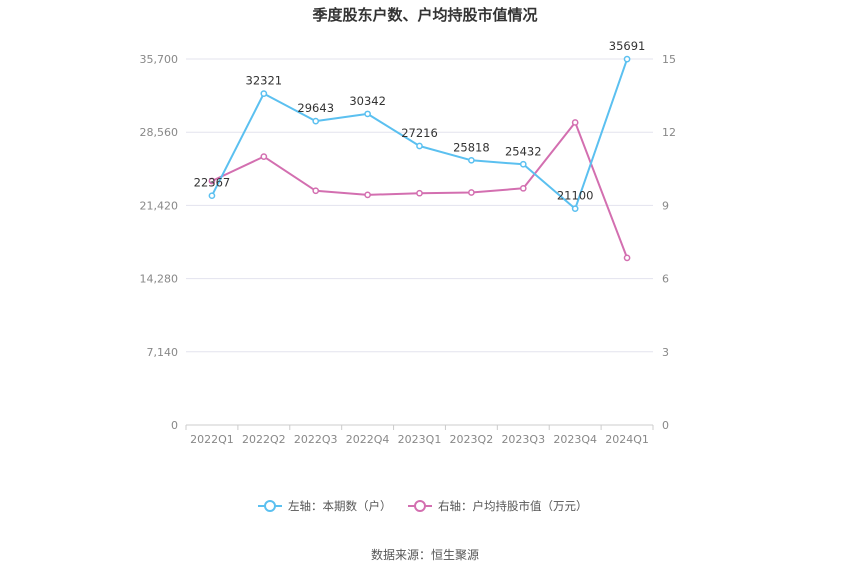 The width and height of the screenshot is (850, 575). I want to click on x-tick-label: 2023Q3, so click(523, 439).